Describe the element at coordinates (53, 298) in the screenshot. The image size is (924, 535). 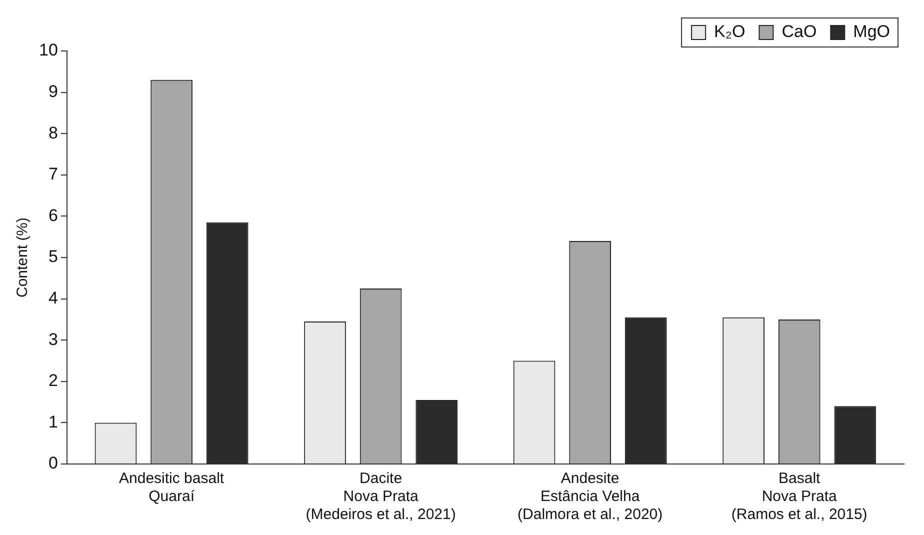
I see `y-tick-label: 4` at that location.